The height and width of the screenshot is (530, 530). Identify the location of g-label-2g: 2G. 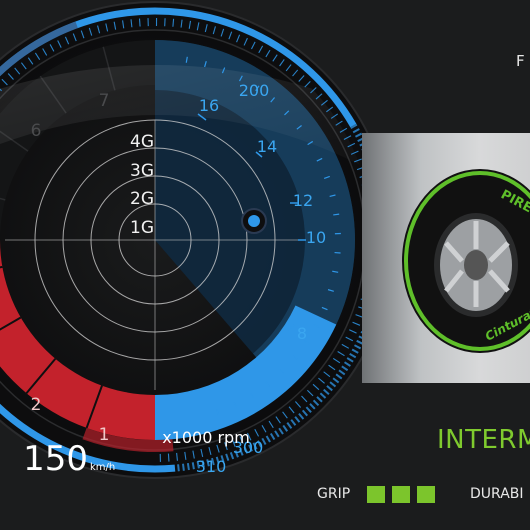
(142, 199).